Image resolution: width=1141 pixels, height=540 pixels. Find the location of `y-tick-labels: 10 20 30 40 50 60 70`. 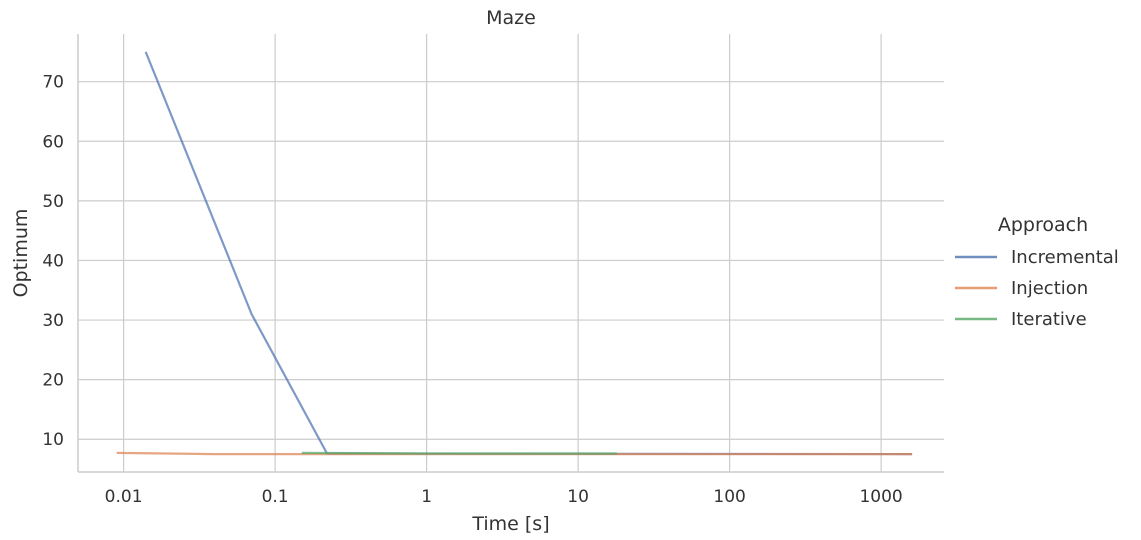

y-tick-labels: 10 20 30 40 50 60 70 is located at coordinates (53, 262).